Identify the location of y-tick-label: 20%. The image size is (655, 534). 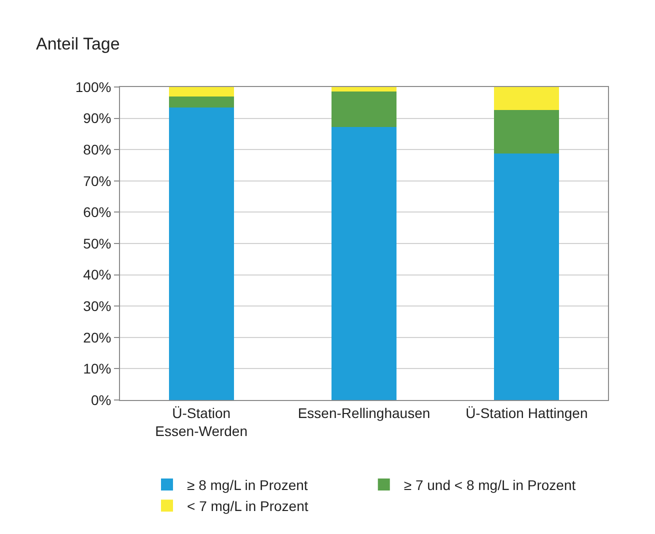
(97, 337).